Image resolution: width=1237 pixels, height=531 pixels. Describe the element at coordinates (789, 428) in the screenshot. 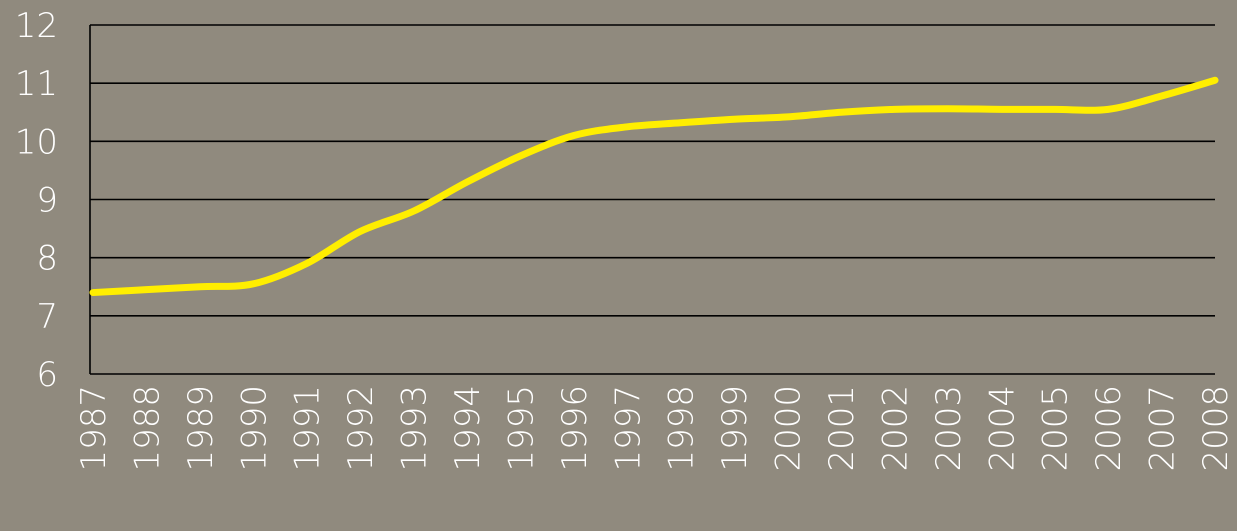

I see `x-tick-label: 2000` at that location.